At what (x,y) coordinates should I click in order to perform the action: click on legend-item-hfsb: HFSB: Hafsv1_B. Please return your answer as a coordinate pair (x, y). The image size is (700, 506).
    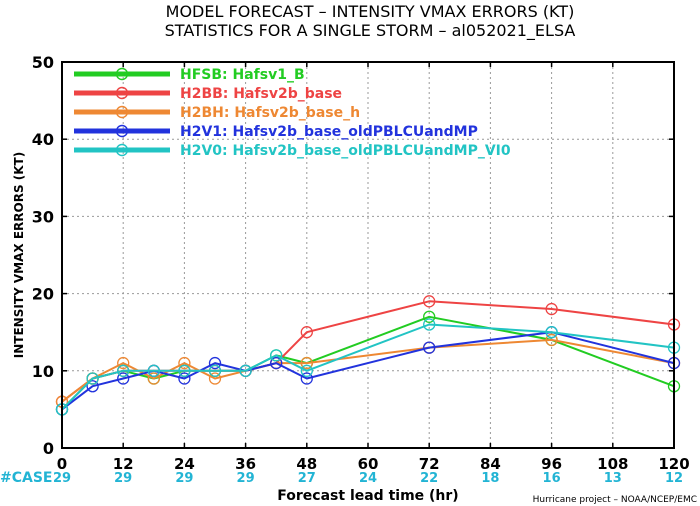
    Looking at the image, I should click on (189, 75).